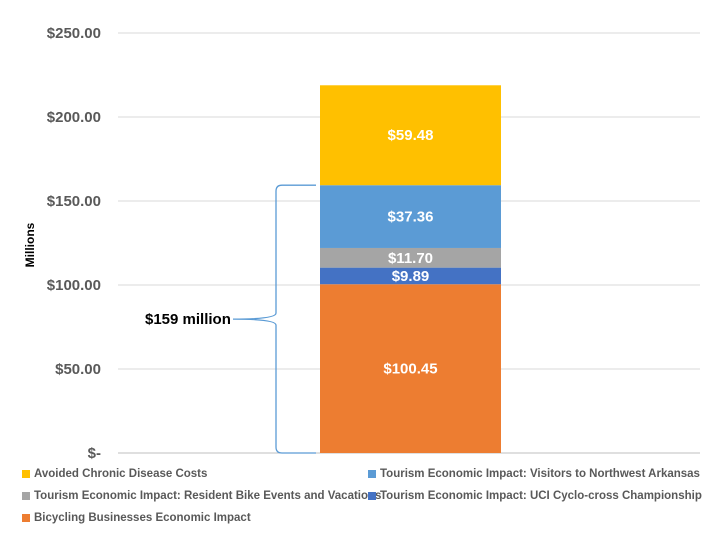 This screenshot has height=541, width=709. I want to click on legend-item: Bicycling Businesses Economic Impact, so click(136, 518).